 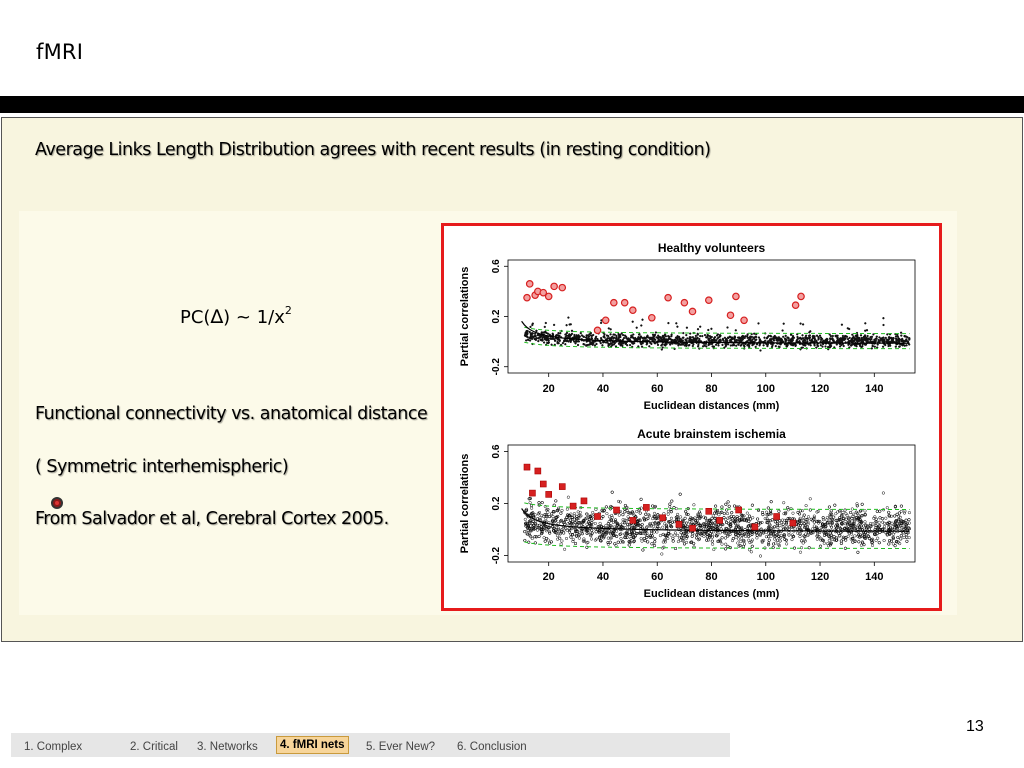 I want to click on nav-item-critical: 2. Critical, so click(x=154, y=747).